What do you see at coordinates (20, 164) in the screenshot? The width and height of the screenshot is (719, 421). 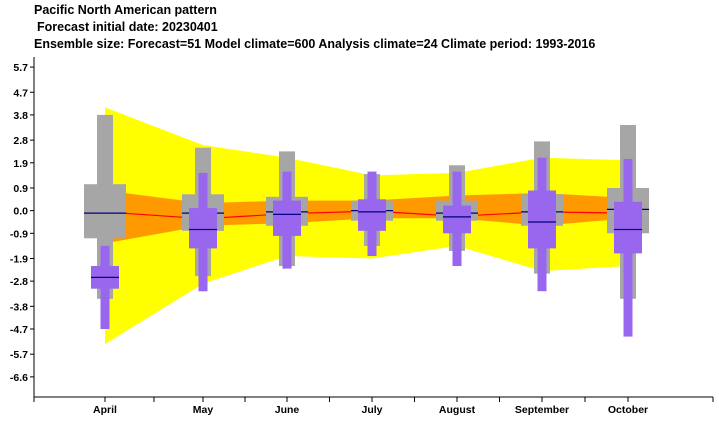 I see `y-tick-label: 1.9` at bounding box center [20, 164].